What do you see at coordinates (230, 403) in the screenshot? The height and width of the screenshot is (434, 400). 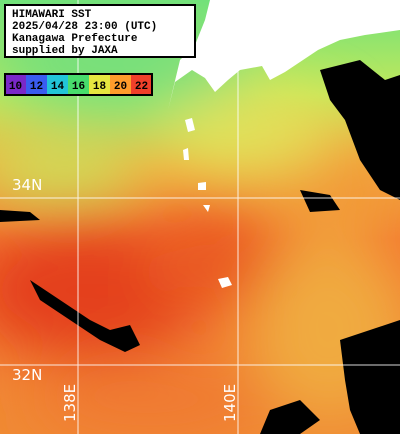 I see `lon-label: 140E` at bounding box center [230, 403].